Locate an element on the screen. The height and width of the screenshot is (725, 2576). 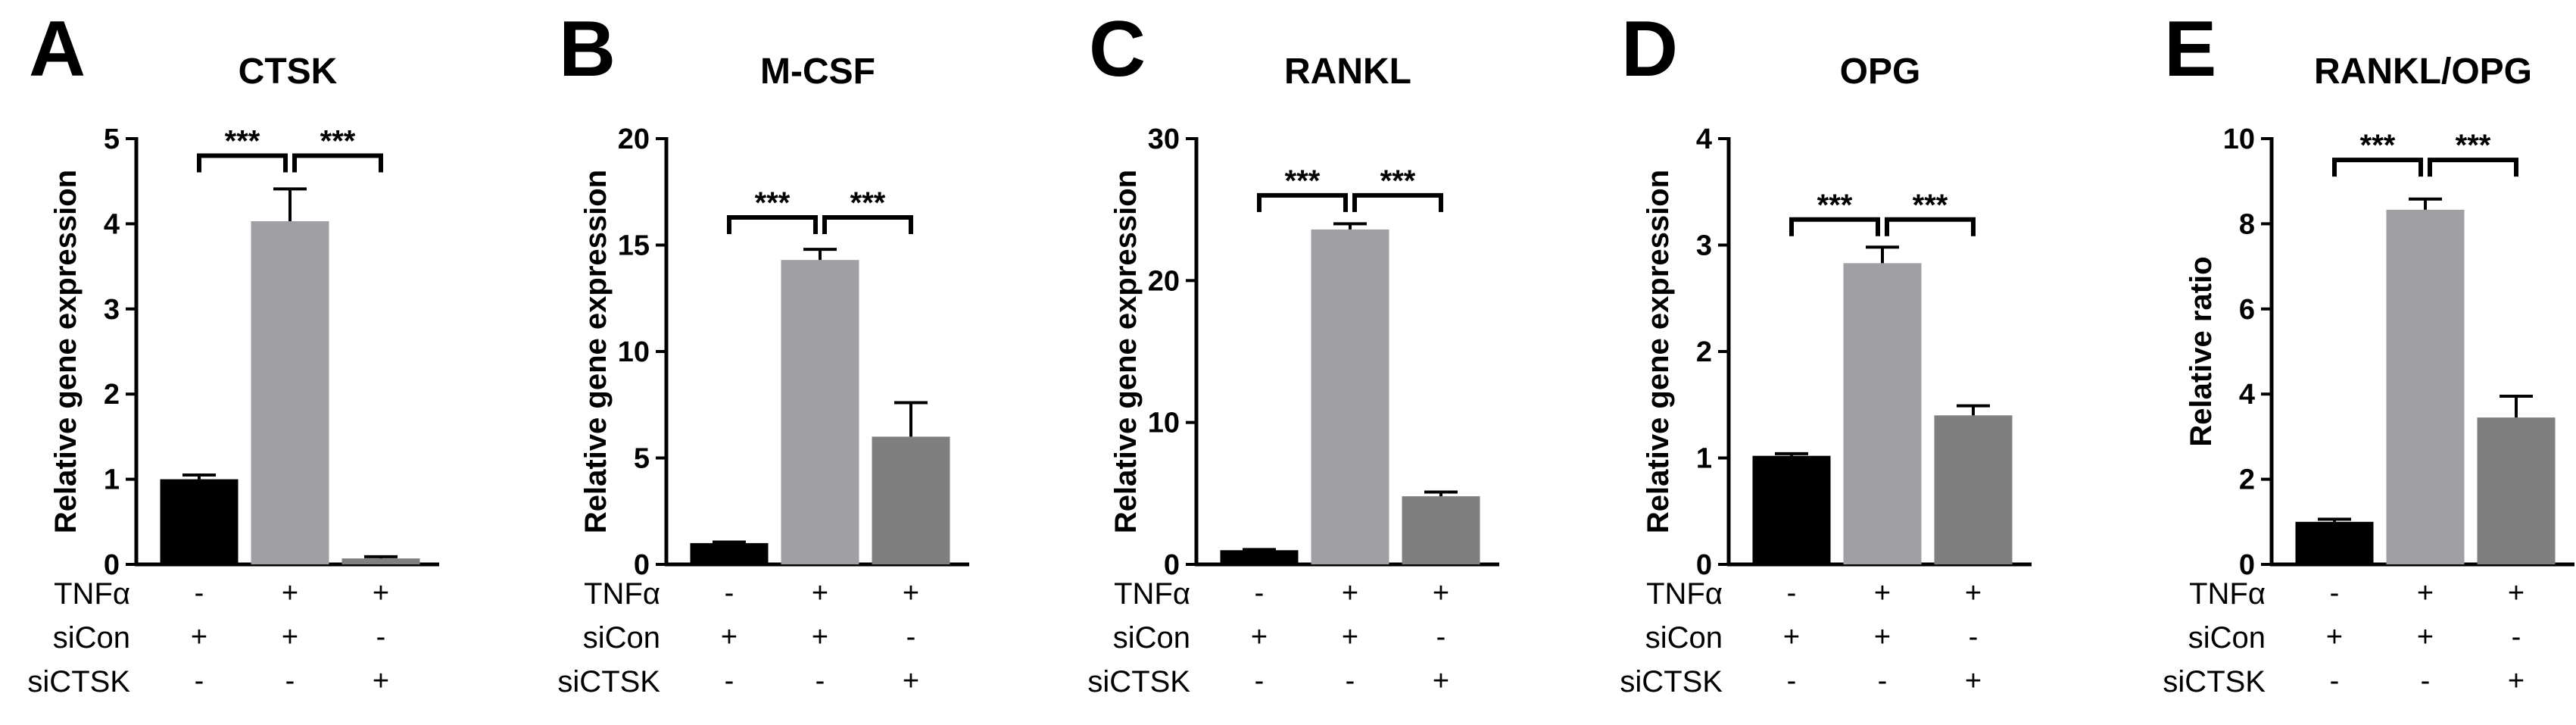
y-tick-label: 15 is located at coordinates (634, 246).